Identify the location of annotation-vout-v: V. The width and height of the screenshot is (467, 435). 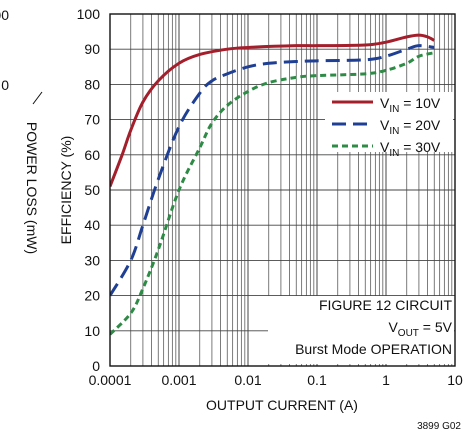
(393, 327).